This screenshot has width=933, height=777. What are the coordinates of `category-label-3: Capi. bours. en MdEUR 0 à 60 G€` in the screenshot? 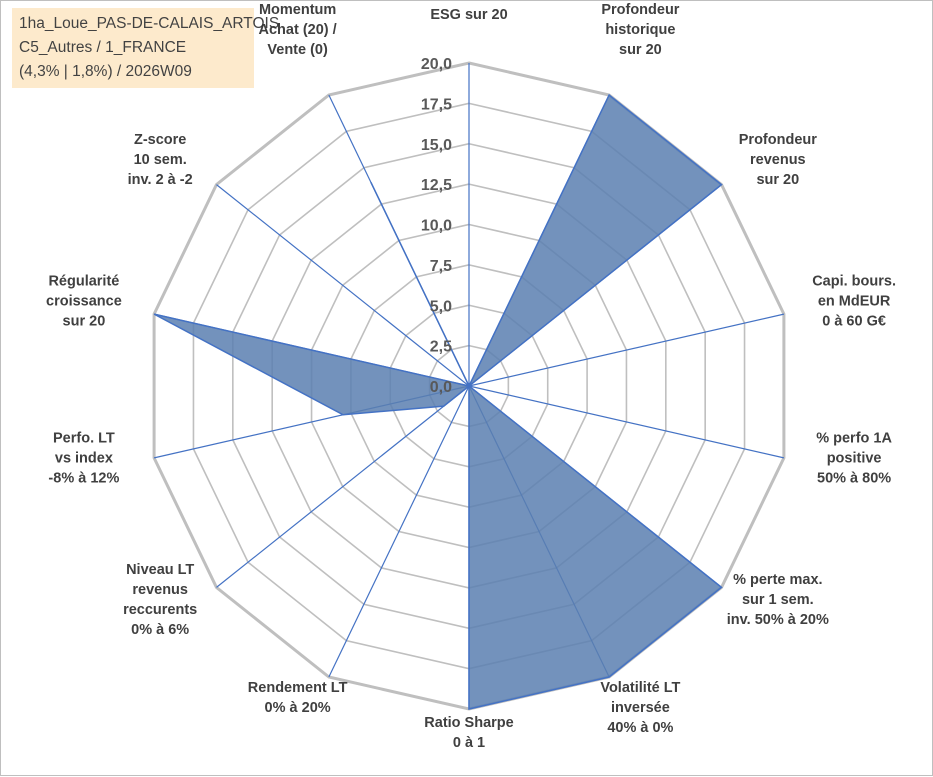 It's located at (854, 301).